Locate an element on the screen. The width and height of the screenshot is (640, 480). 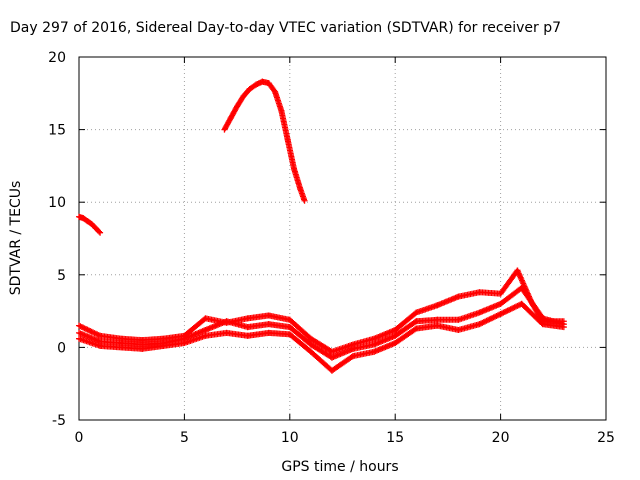
x-axis-label: GPS time / hours is located at coordinates (339, 467).